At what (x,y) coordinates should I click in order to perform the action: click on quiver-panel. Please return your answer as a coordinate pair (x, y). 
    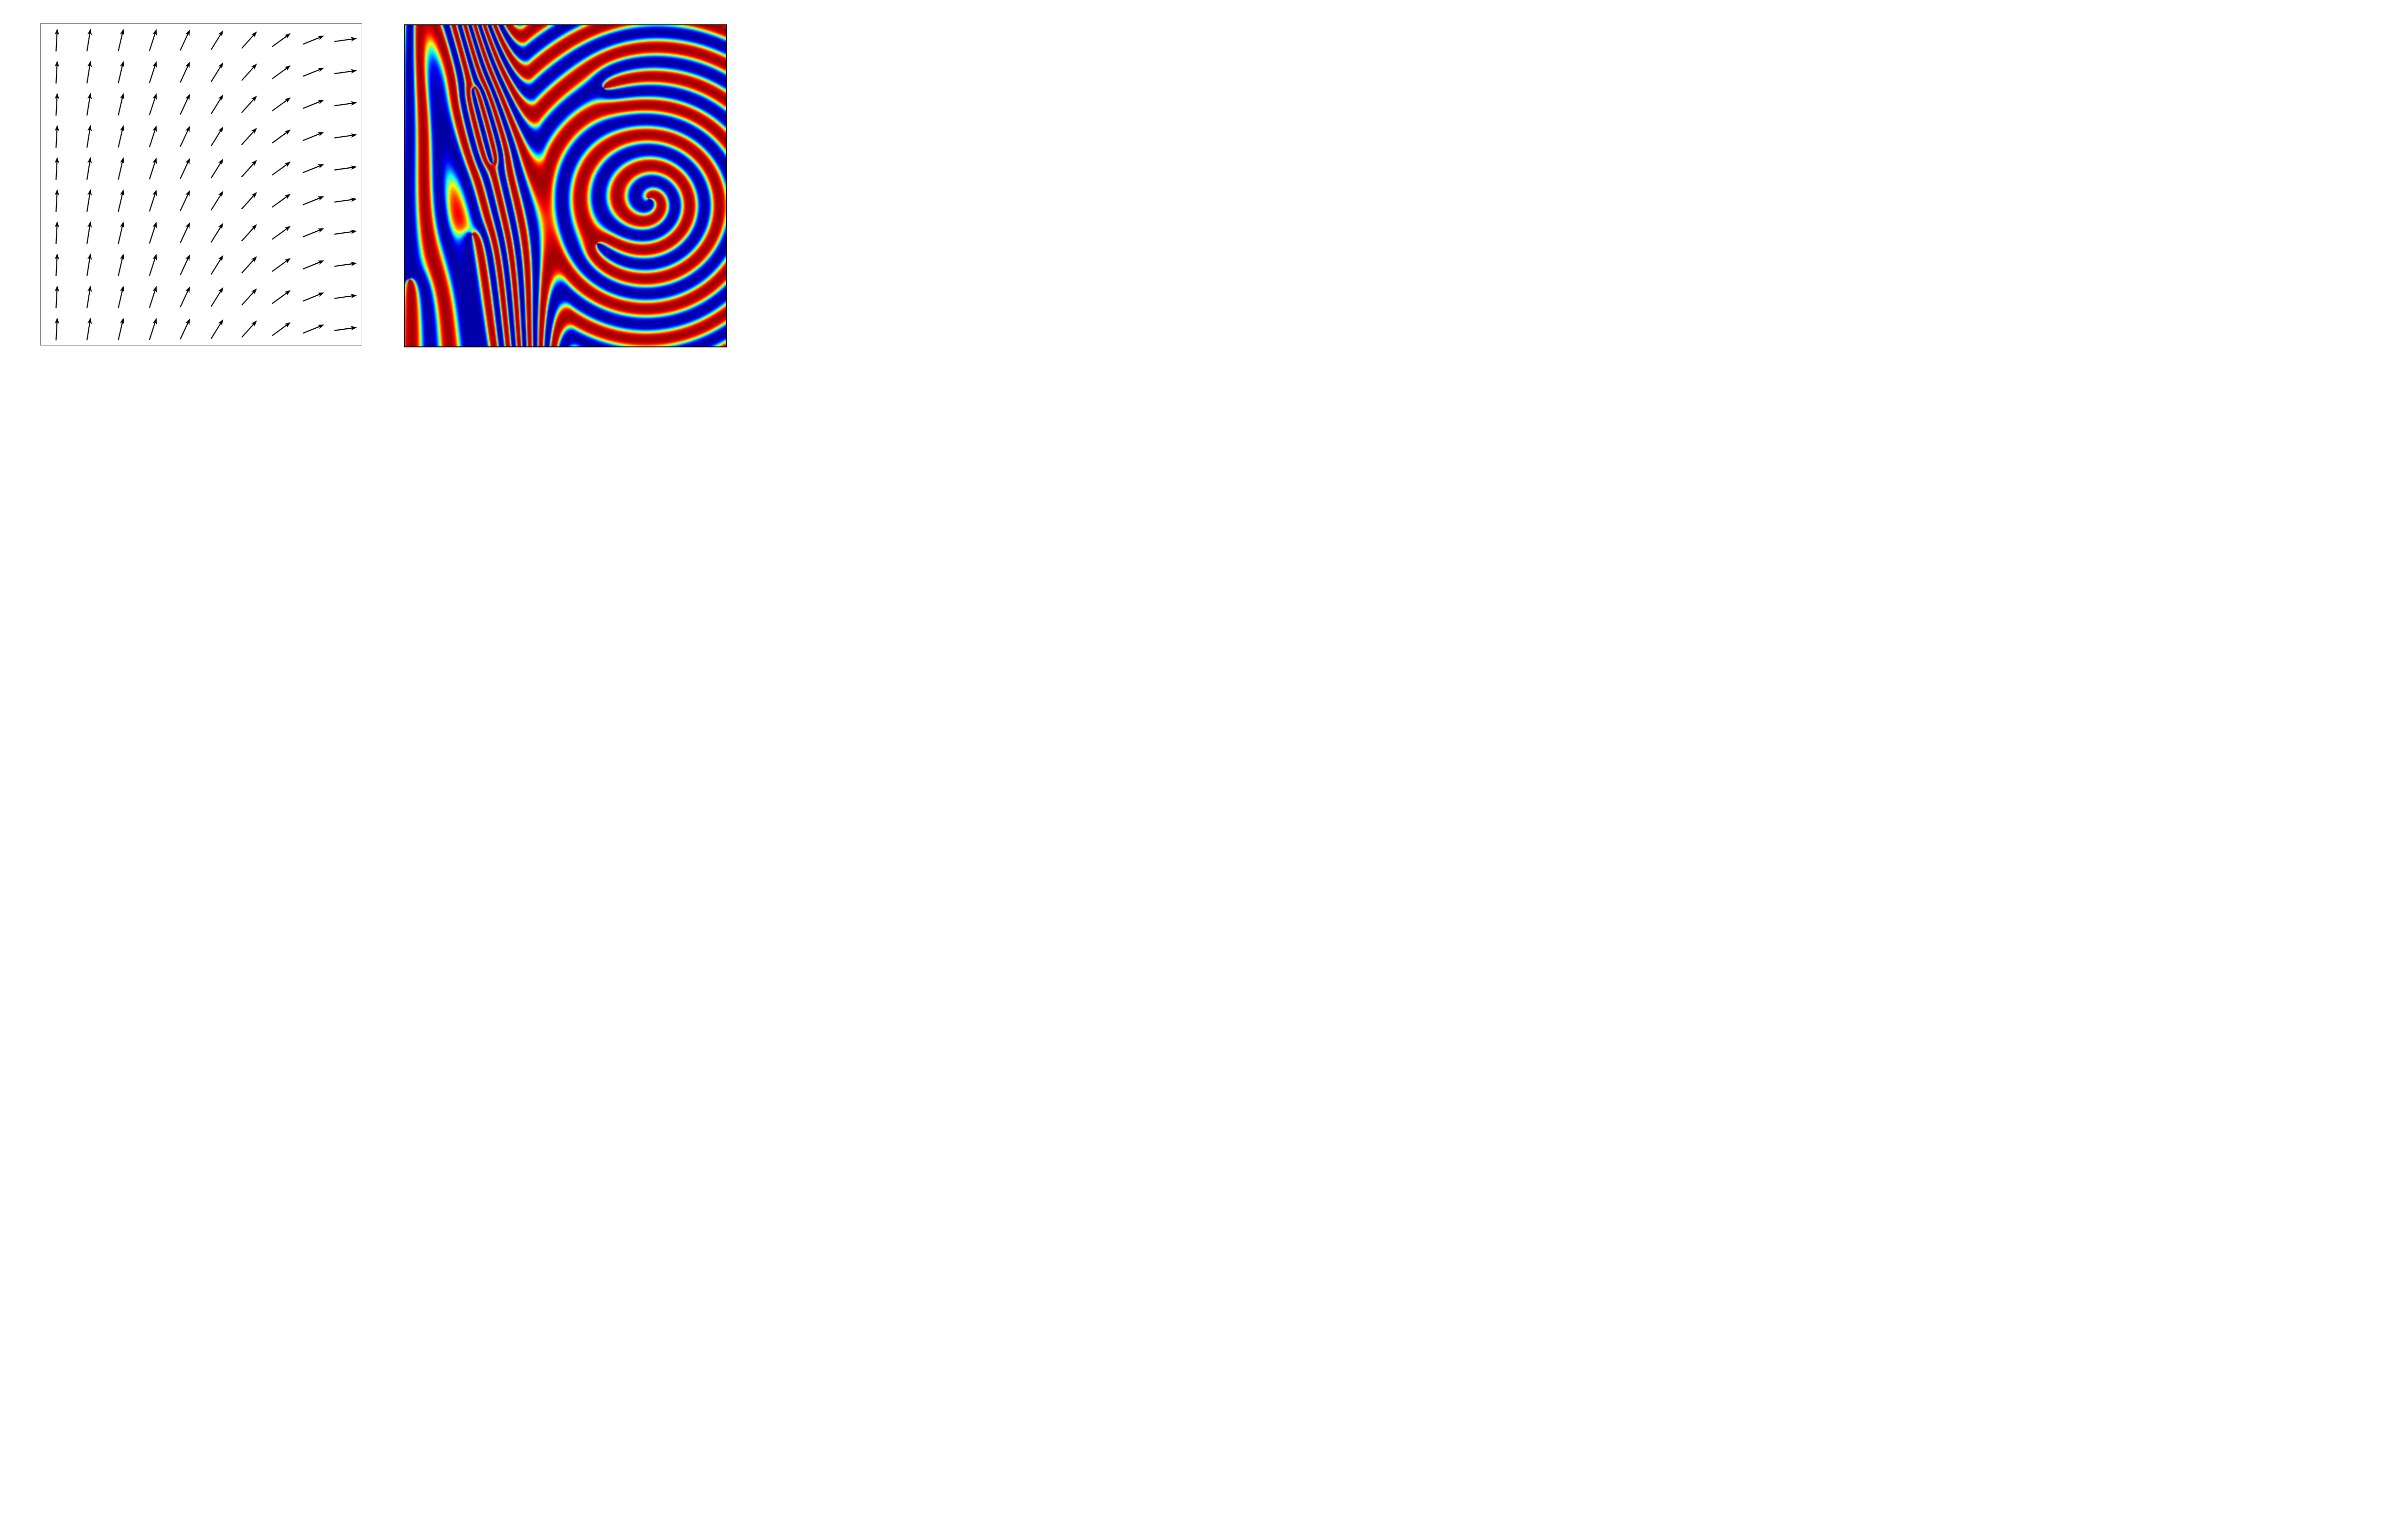
    Looking at the image, I should click on (201, 184).